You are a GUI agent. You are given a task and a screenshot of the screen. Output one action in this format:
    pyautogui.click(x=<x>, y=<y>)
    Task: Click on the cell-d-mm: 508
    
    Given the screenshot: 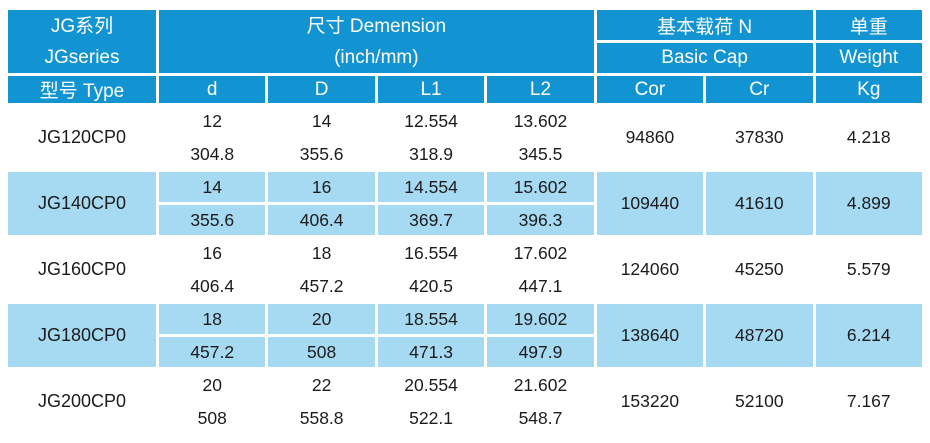 What is the action you would take?
    pyautogui.click(x=212, y=418)
    